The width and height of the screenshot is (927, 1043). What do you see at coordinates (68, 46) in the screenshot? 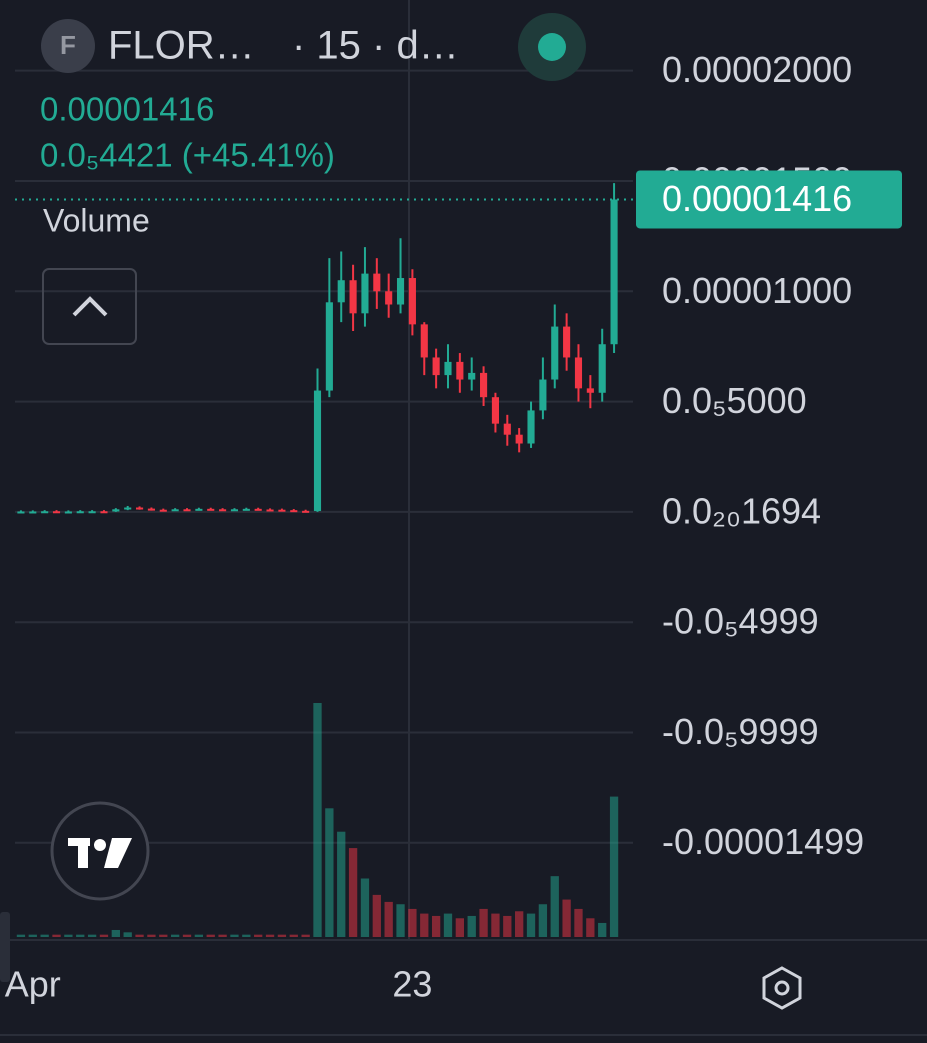
I see `symbol-icon` at bounding box center [68, 46].